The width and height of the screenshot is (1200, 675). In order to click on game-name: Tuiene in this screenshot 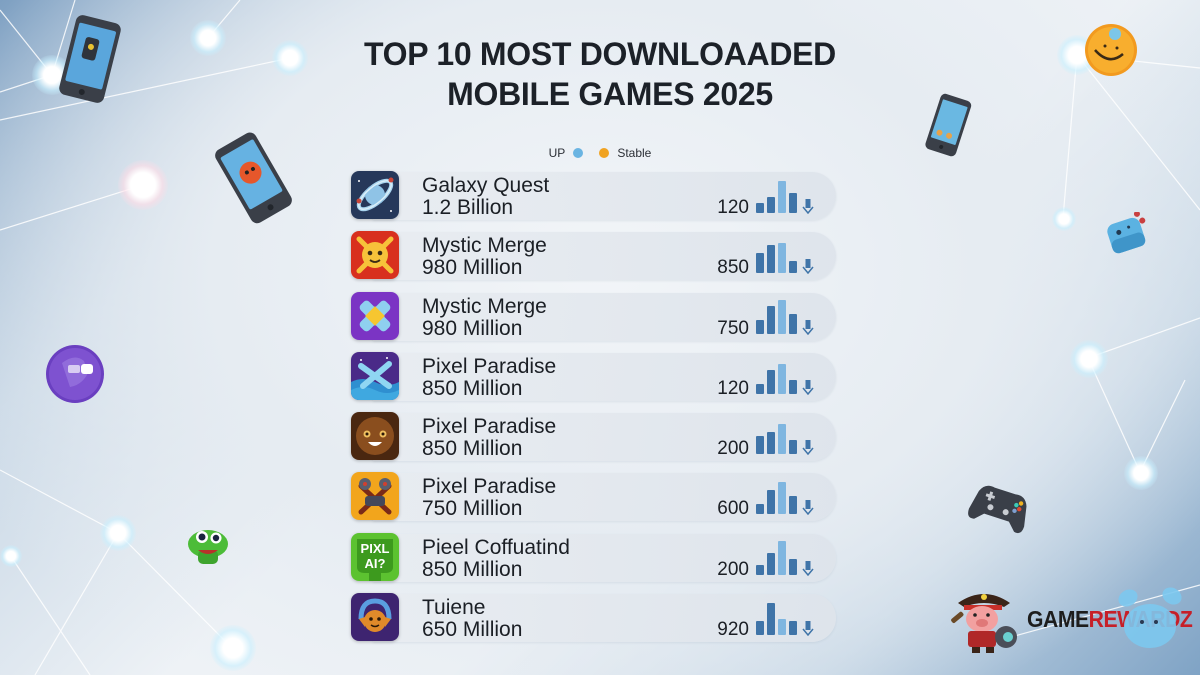, I will do `click(454, 608)`.